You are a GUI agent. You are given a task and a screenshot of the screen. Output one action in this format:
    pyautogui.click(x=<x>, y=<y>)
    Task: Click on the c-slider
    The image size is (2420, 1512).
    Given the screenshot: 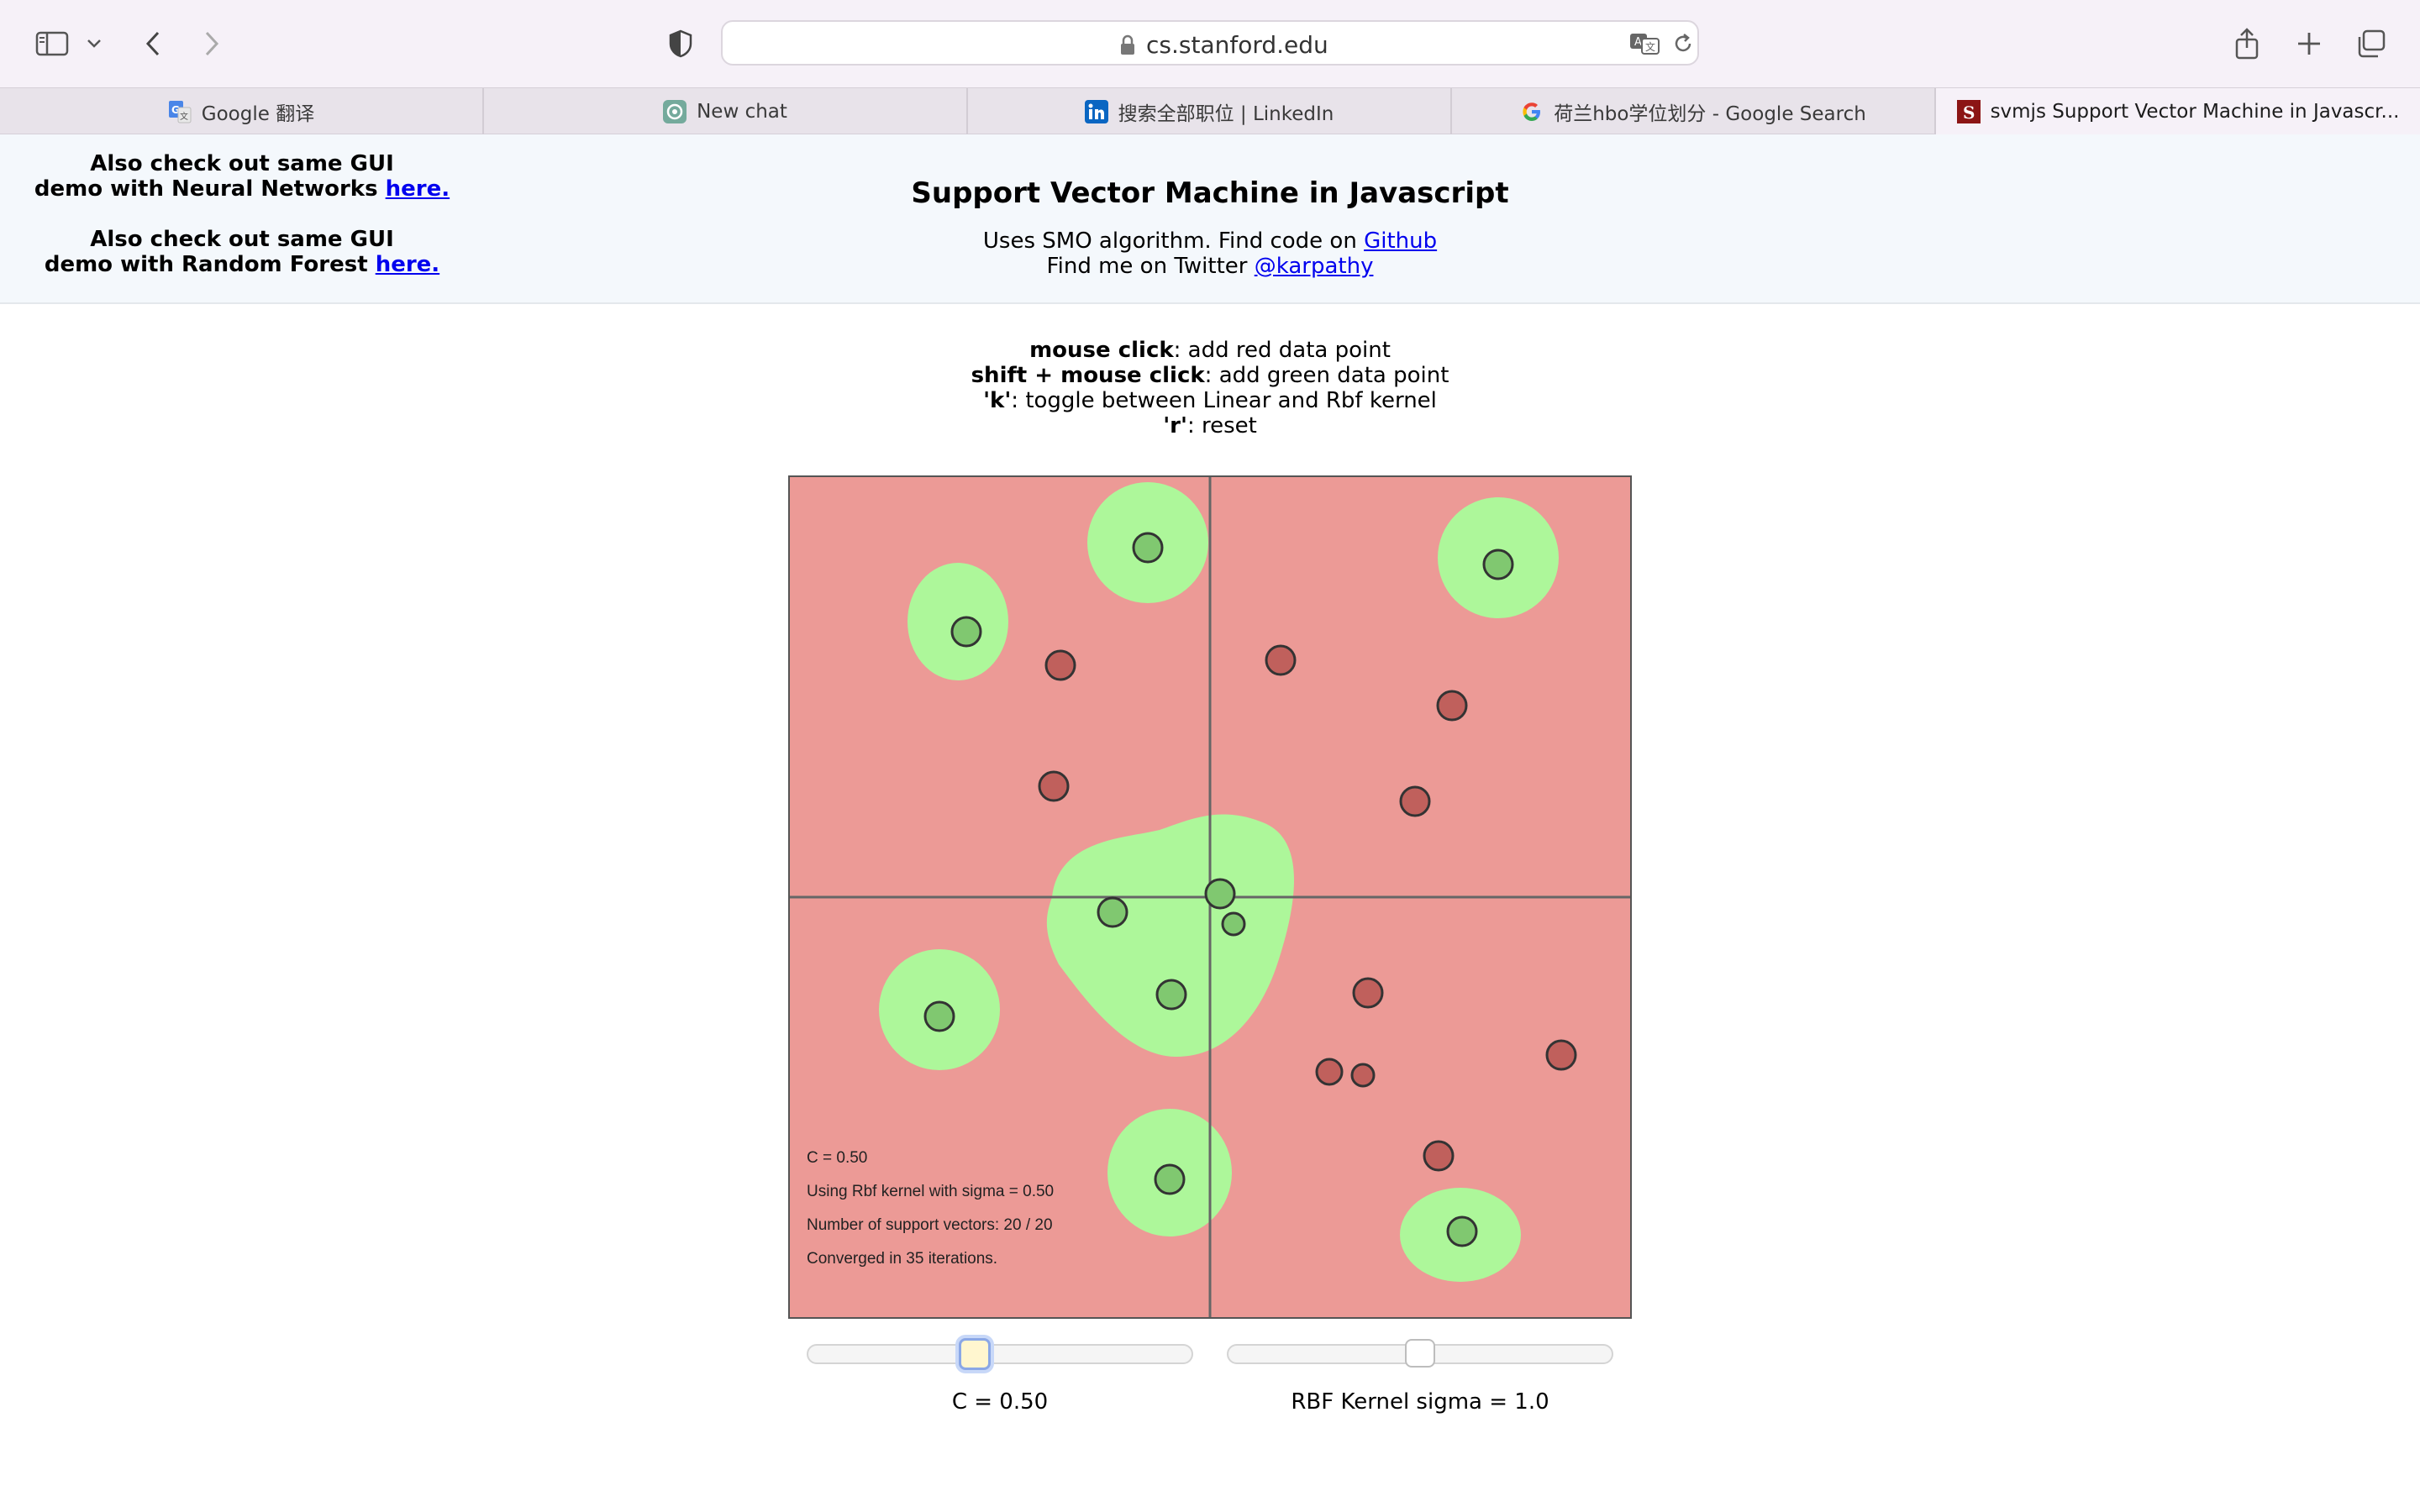 What is the action you would take?
    pyautogui.click(x=1000, y=1354)
    